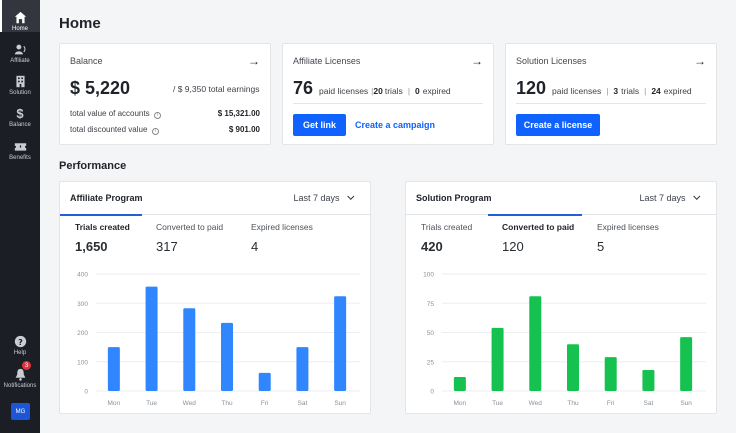 The image size is (736, 433). What do you see at coordinates (611, 403) in the screenshot?
I see `x-tick-label: Fri` at bounding box center [611, 403].